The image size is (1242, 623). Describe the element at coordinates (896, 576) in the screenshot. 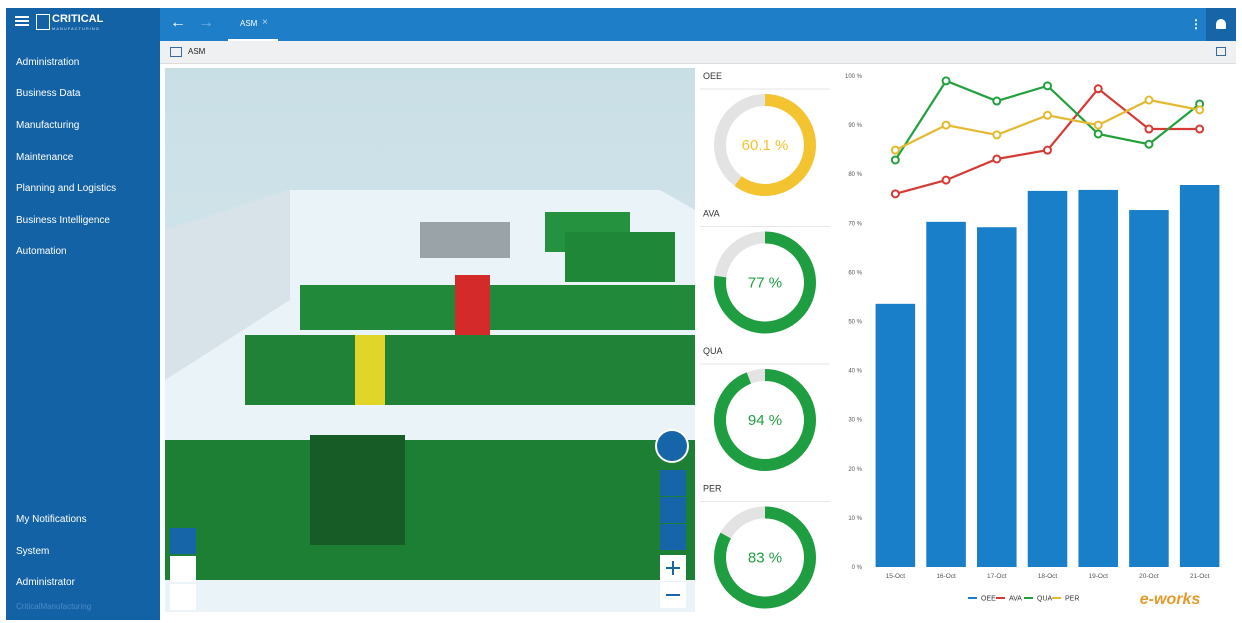

I see `x-tick-label: 15-Oct` at that location.